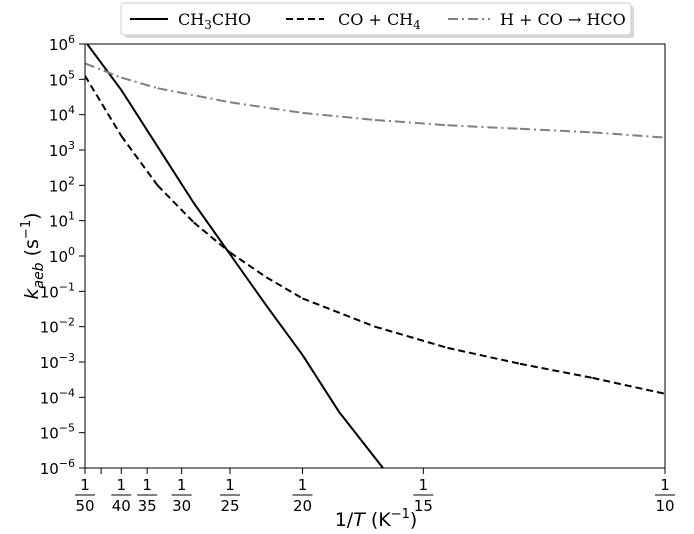 The height and width of the screenshot is (534, 694). Describe the element at coordinates (664, 506) in the screenshot. I see `x-tick-denominator: 10` at that location.